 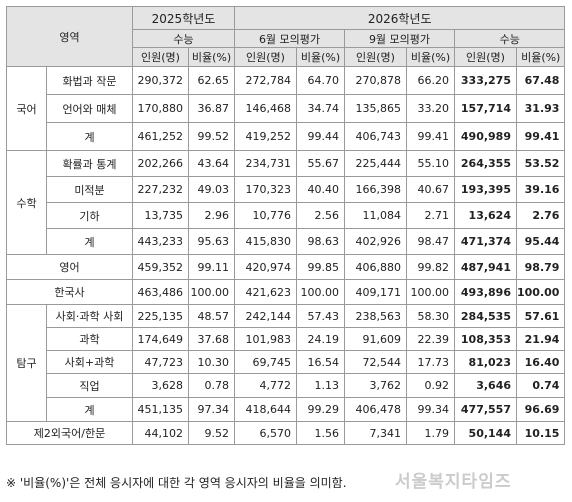 I want to click on row-label: 사회+과학, so click(x=89, y=362).